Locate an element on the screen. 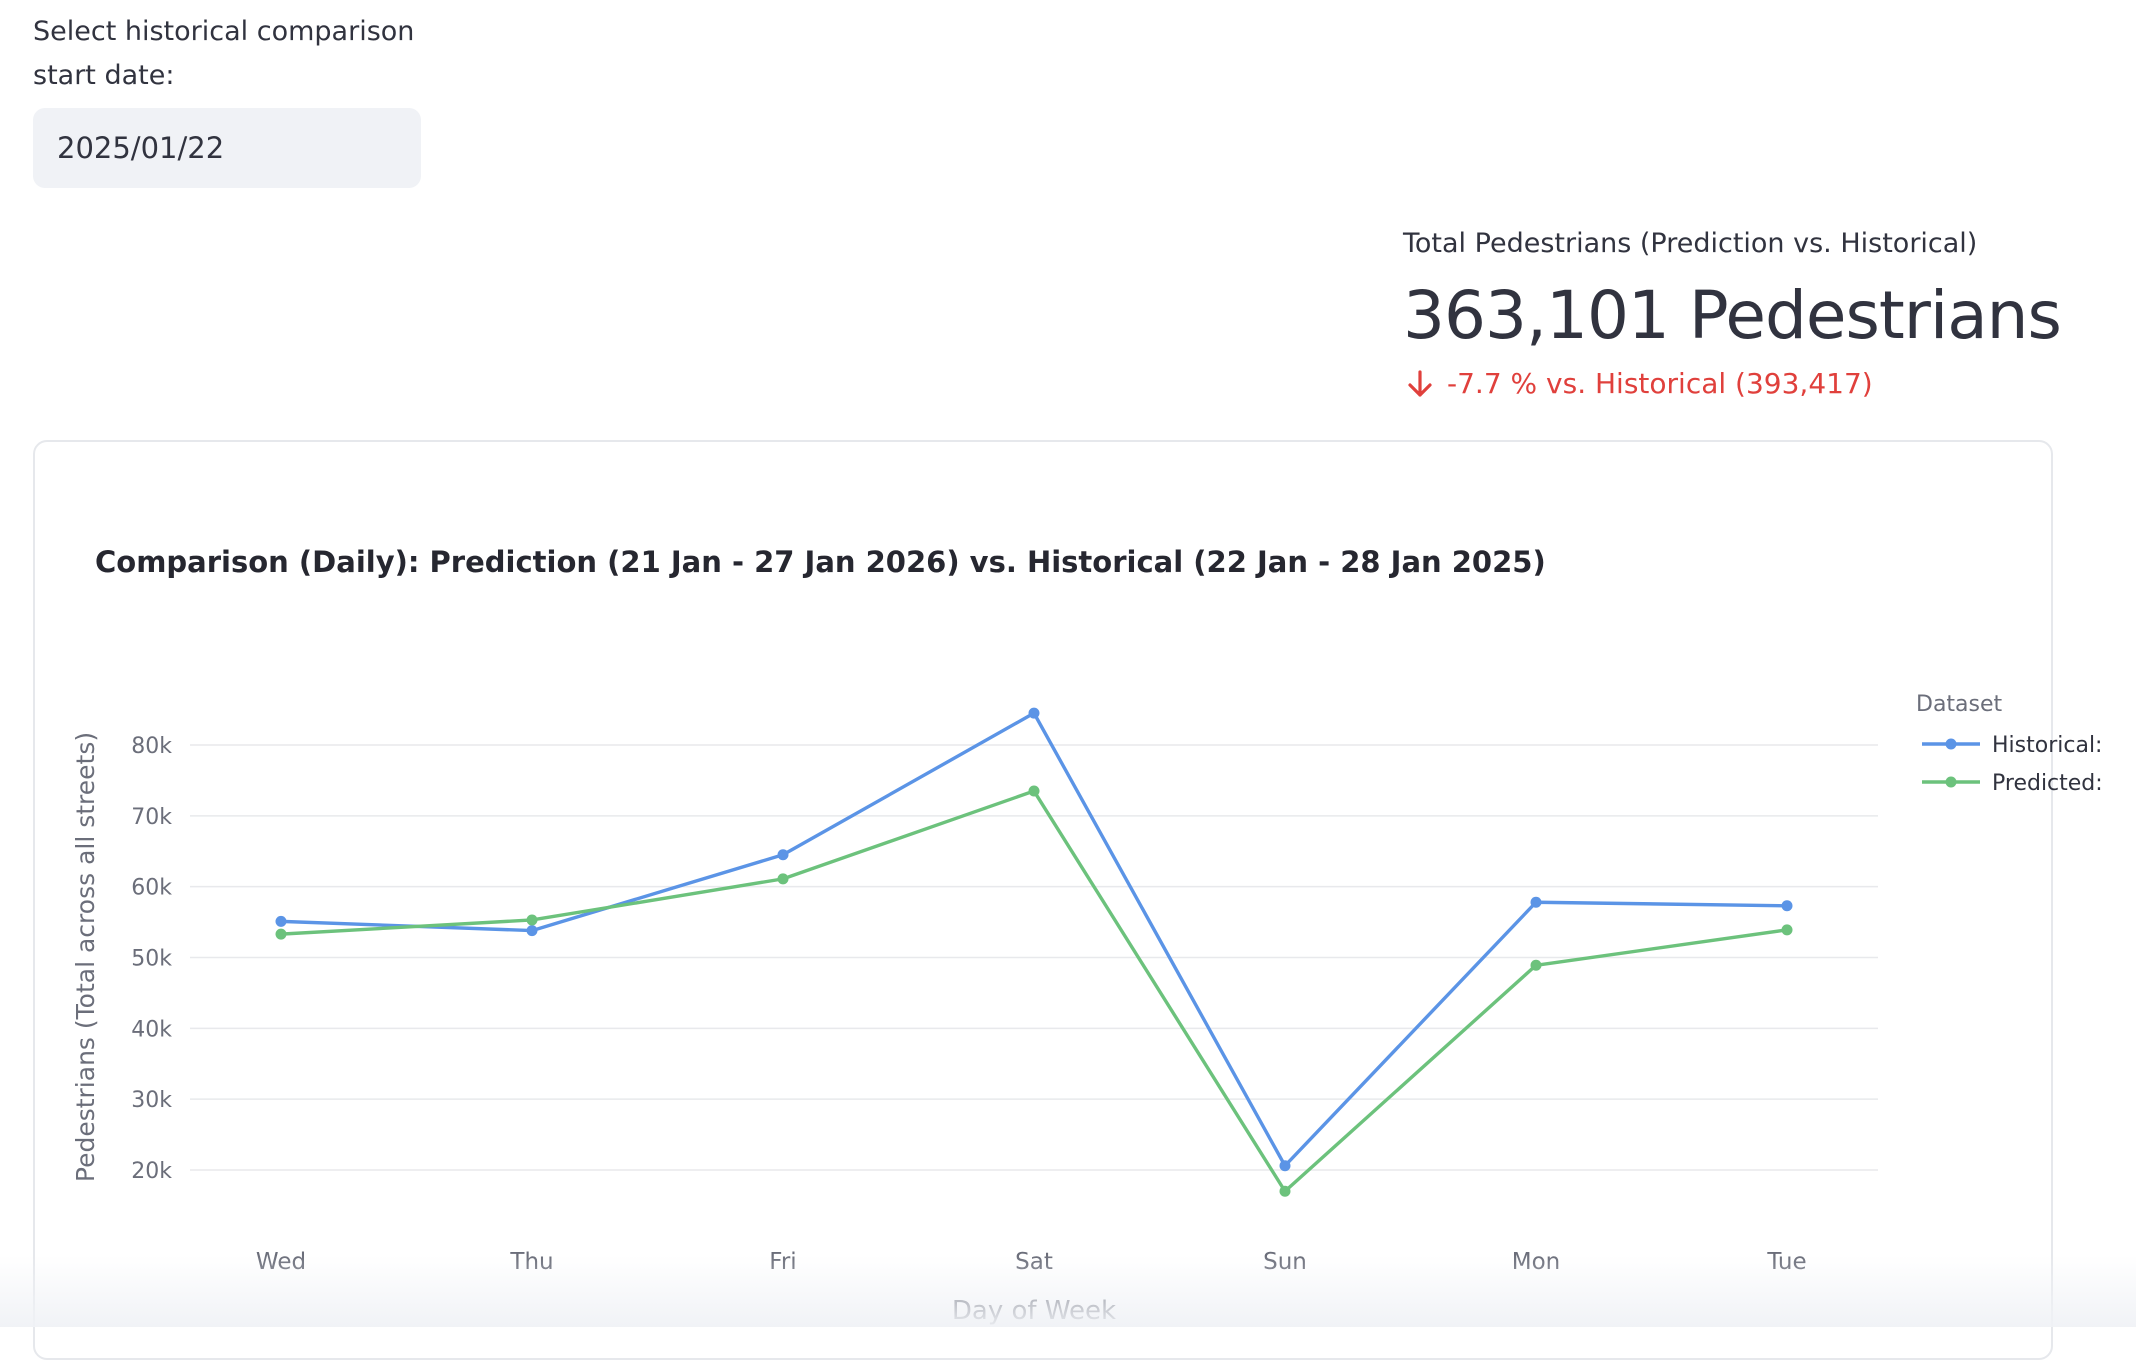 This screenshot has height=1360, width=2136. y-axis-label: Pedestrians (Total across all streets) is located at coordinates (85, 957).